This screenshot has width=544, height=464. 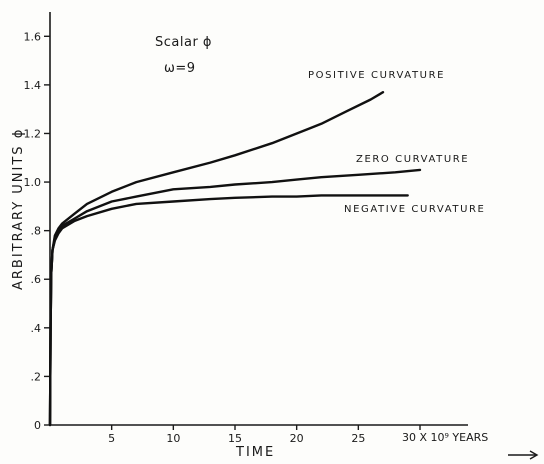 What do you see at coordinates (111, 438) in the screenshot?
I see `x-tick-label: 5` at bounding box center [111, 438].